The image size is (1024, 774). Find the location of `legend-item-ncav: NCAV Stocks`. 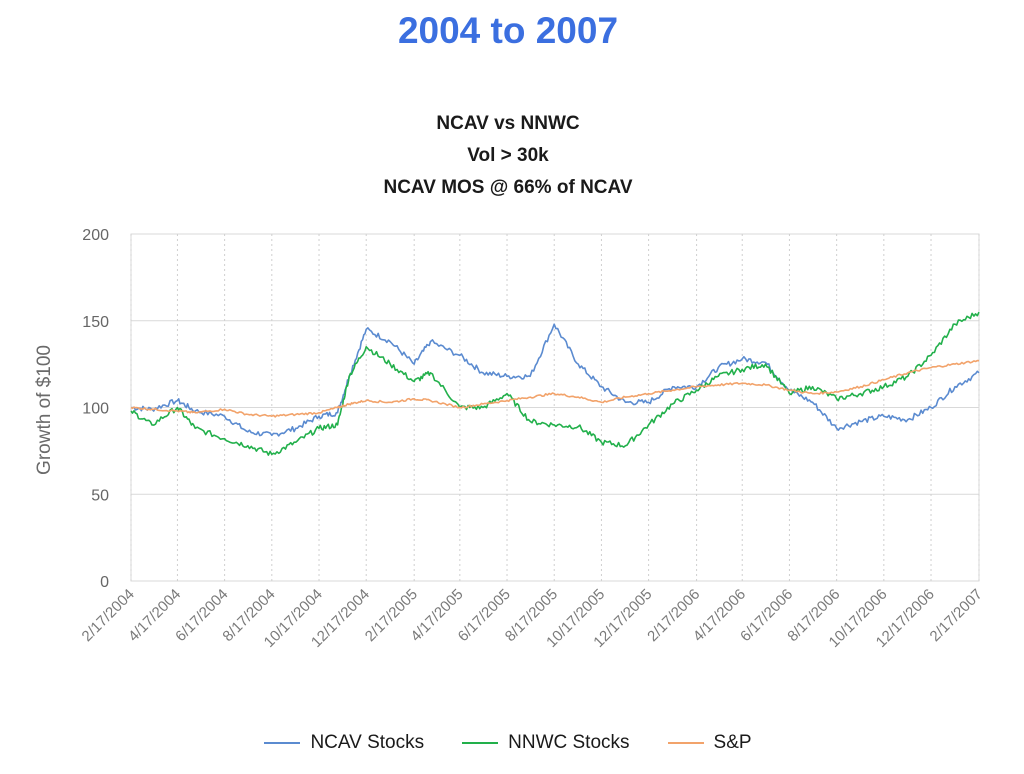

legend-item-ncav: NCAV Stocks is located at coordinates (344, 743).